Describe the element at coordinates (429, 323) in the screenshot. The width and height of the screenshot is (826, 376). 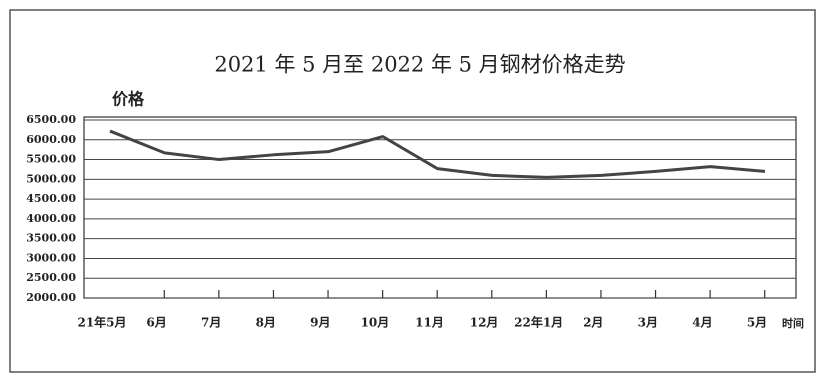
I see `x-tick-label: 11月` at that location.